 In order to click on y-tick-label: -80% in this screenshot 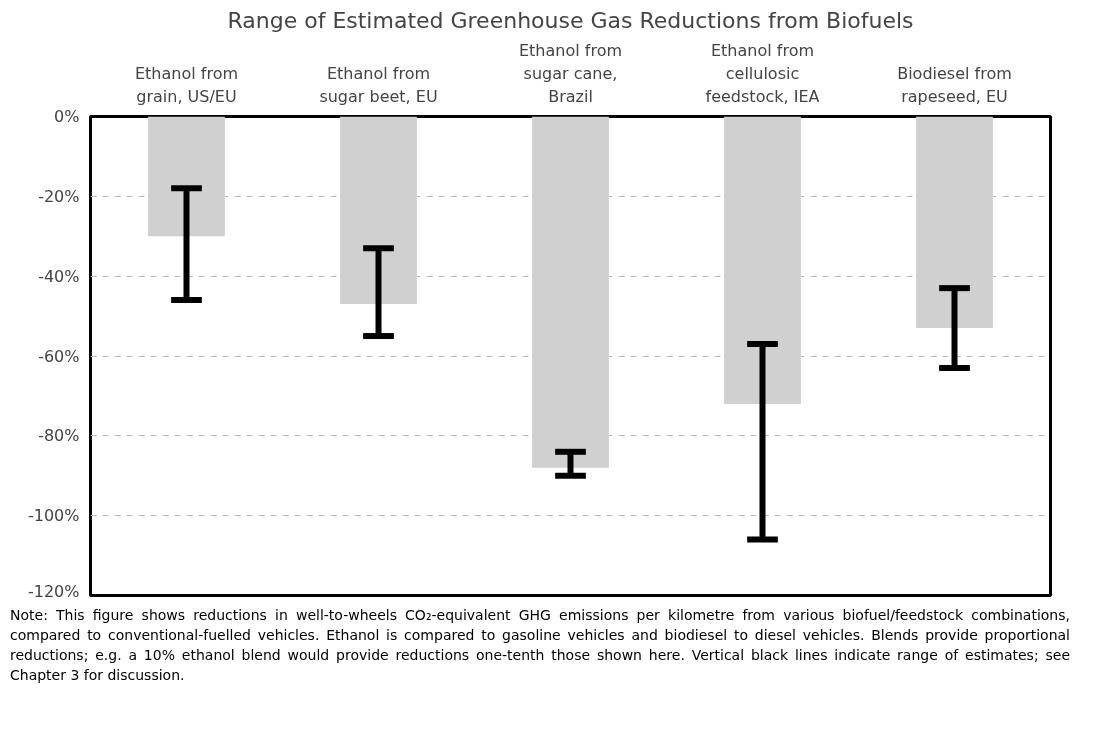, I will do `click(59, 436)`.